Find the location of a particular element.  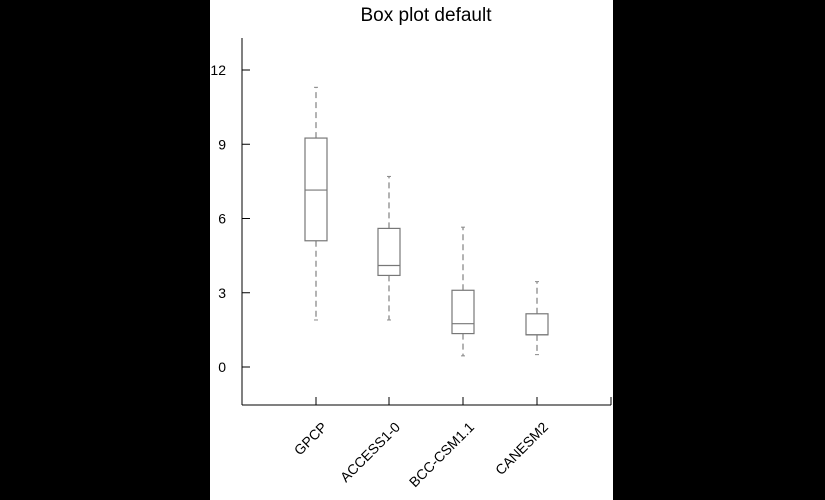

category-label: CANESM2 is located at coordinates (521, 448).